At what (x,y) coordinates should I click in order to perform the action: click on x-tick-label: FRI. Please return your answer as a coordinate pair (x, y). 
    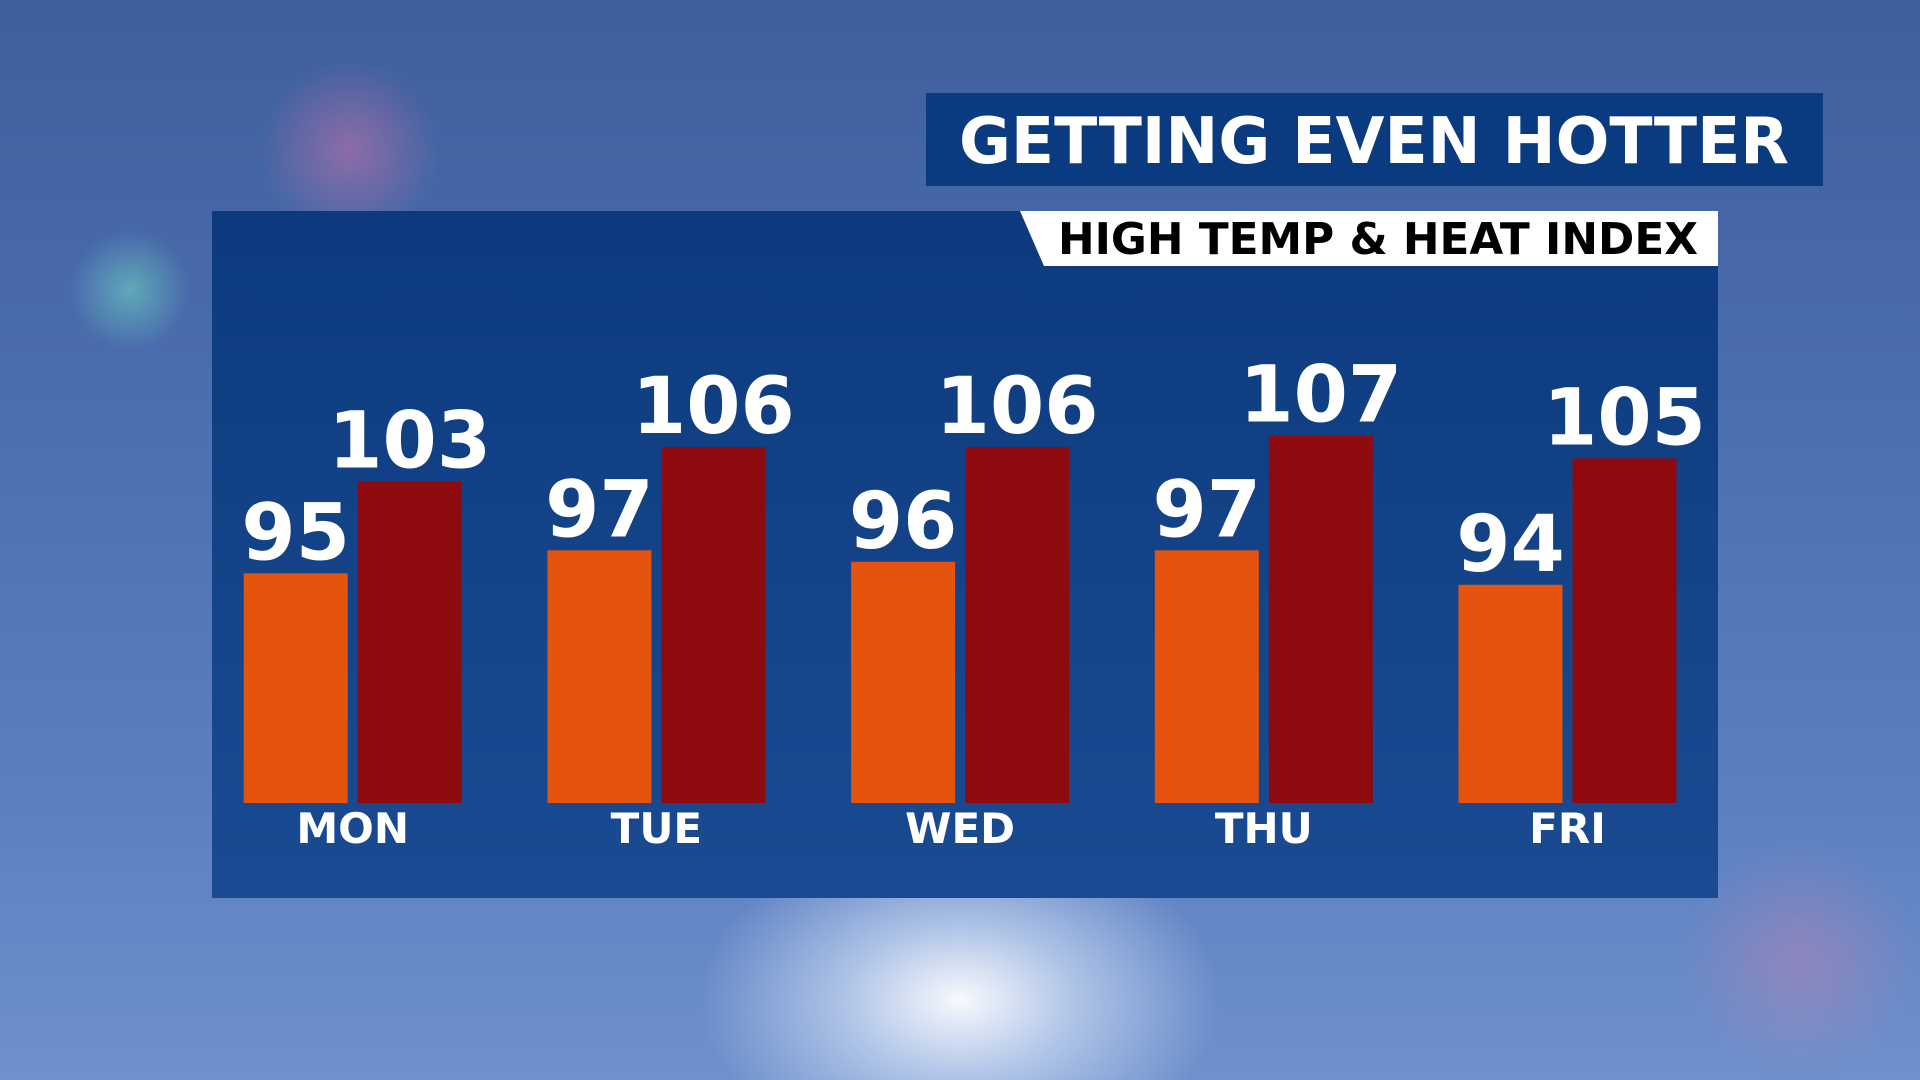
    Looking at the image, I should click on (1567, 828).